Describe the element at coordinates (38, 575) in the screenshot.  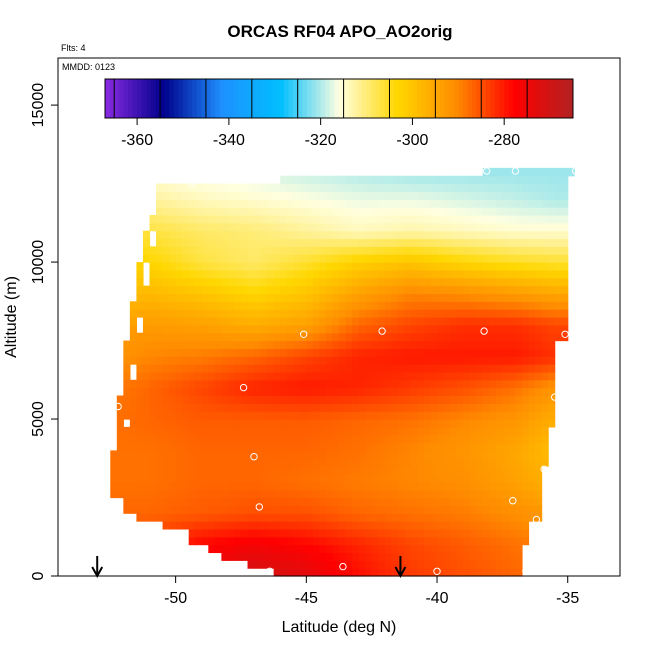
I see `y-tick-label: 0` at that location.